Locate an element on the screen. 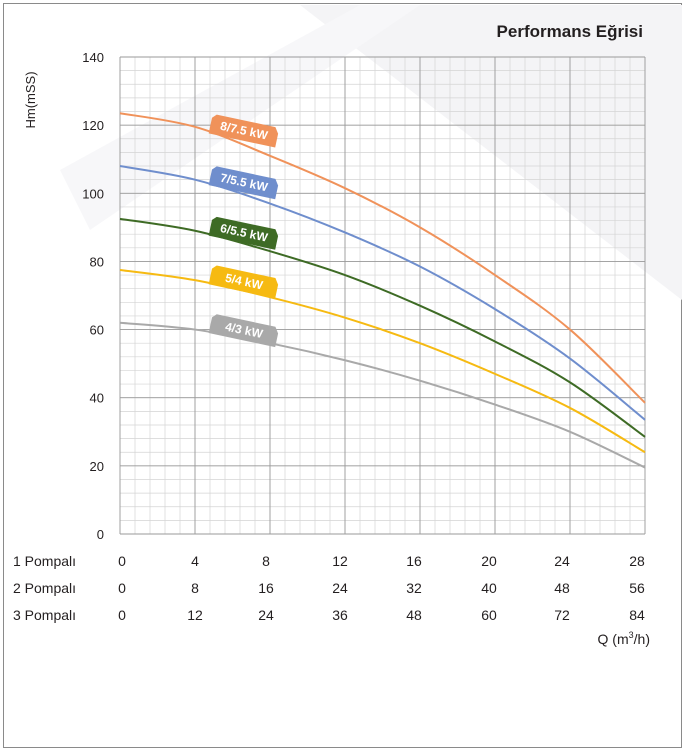  x-row-value: 60 is located at coordinates (489, 615).